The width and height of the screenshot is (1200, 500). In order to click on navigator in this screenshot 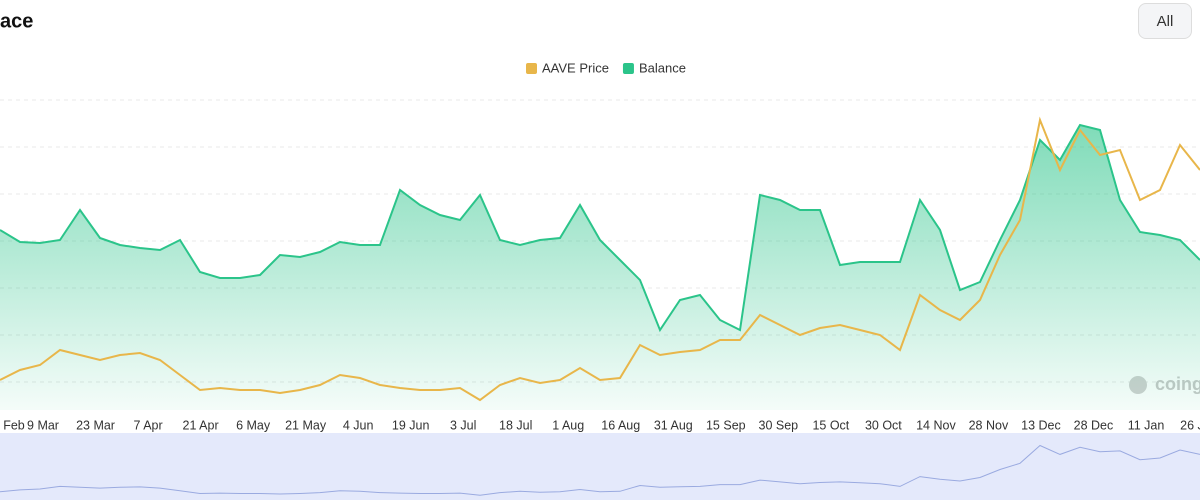, I will do `click(600, 466)`.